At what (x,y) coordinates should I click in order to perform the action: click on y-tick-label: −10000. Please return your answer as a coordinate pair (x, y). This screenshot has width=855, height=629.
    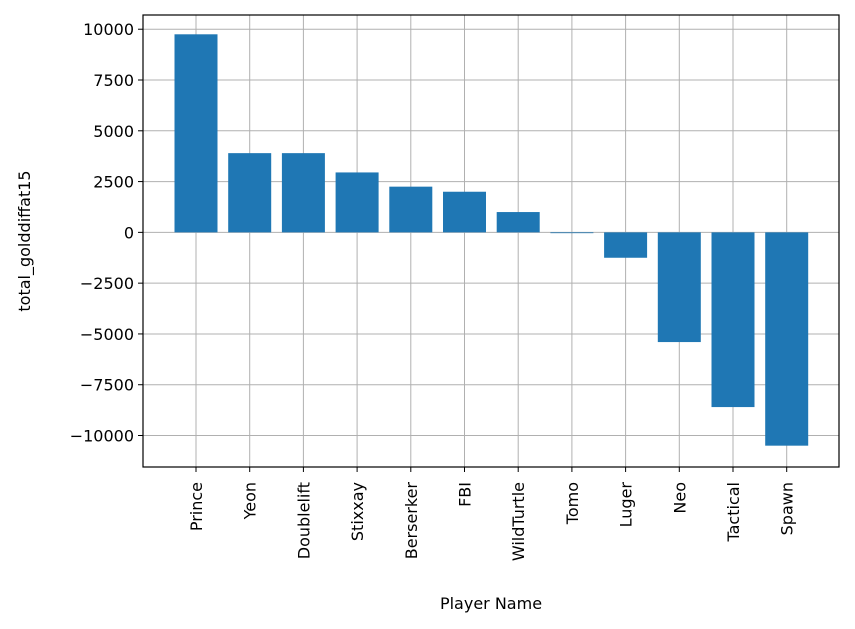
    Looking at the image, I should click on (102, 436).